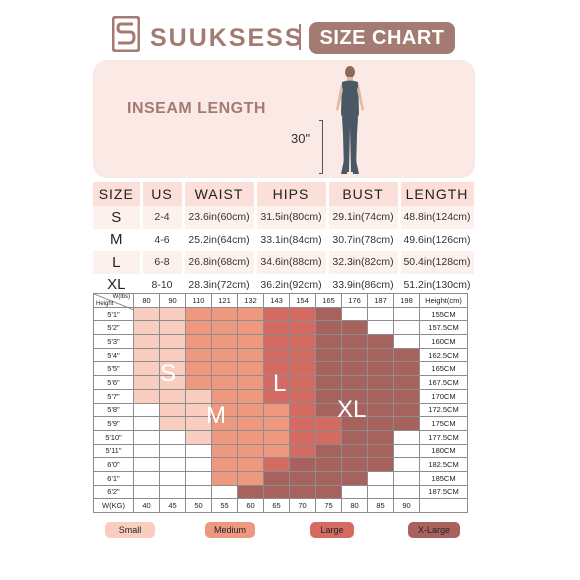  What do you see at coordinates (443, 451) in the screenshot?
I see `height-cm-label: 180CM` at bounding box center [443, 451].